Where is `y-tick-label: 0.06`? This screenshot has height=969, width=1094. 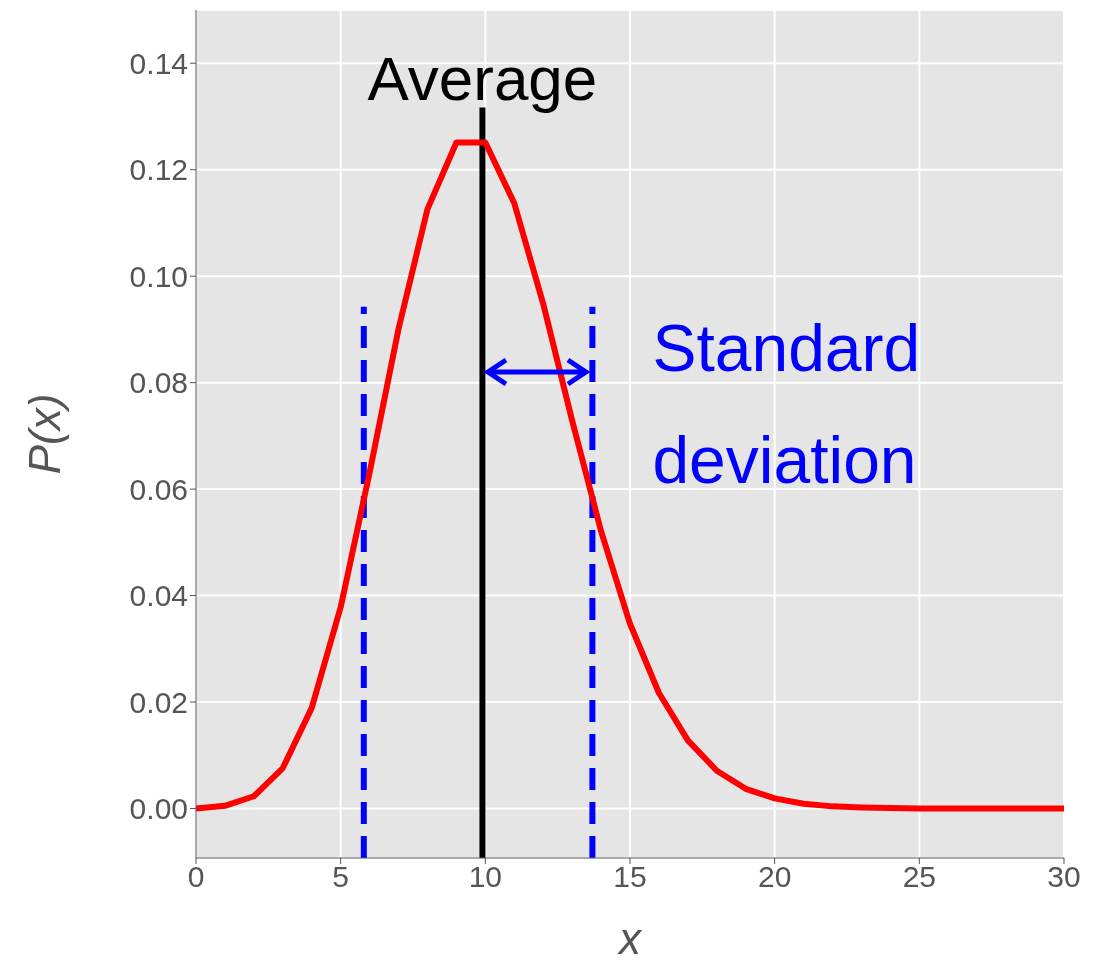 y-tick-label: 0.06 is located at coordinates (158, 489).